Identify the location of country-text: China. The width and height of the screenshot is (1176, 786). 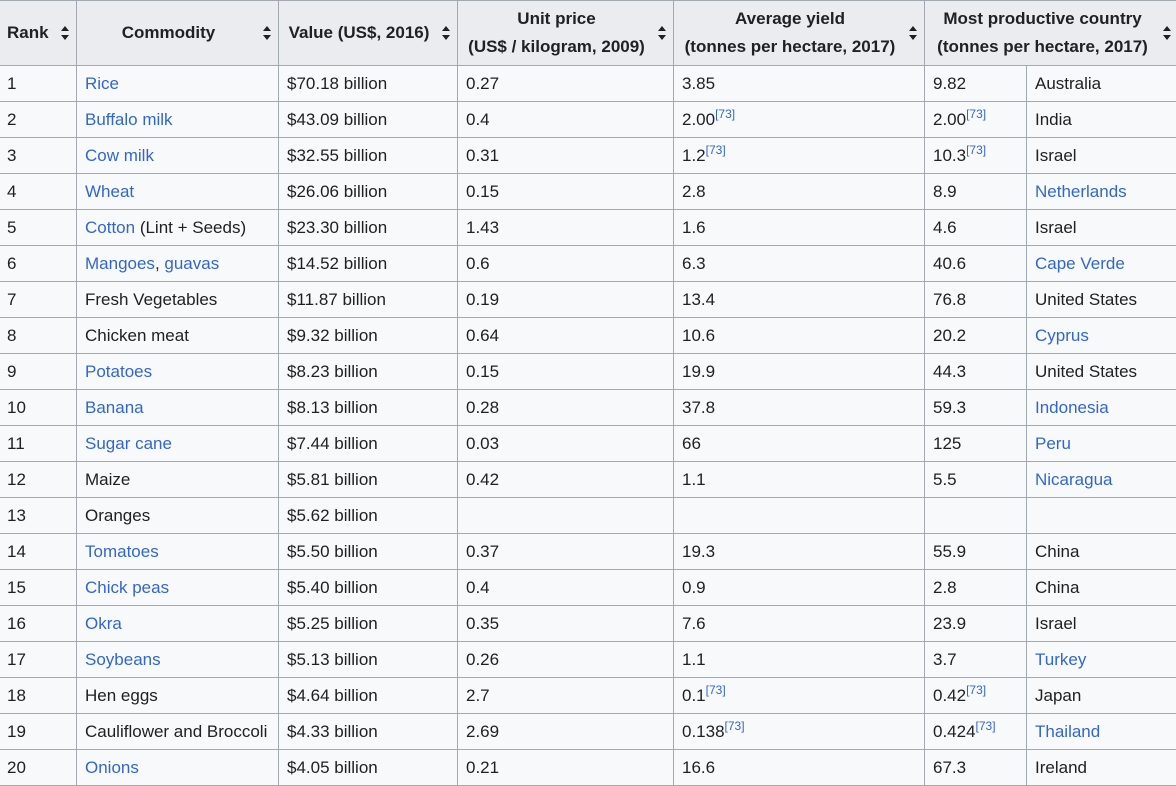
(1057, 551).